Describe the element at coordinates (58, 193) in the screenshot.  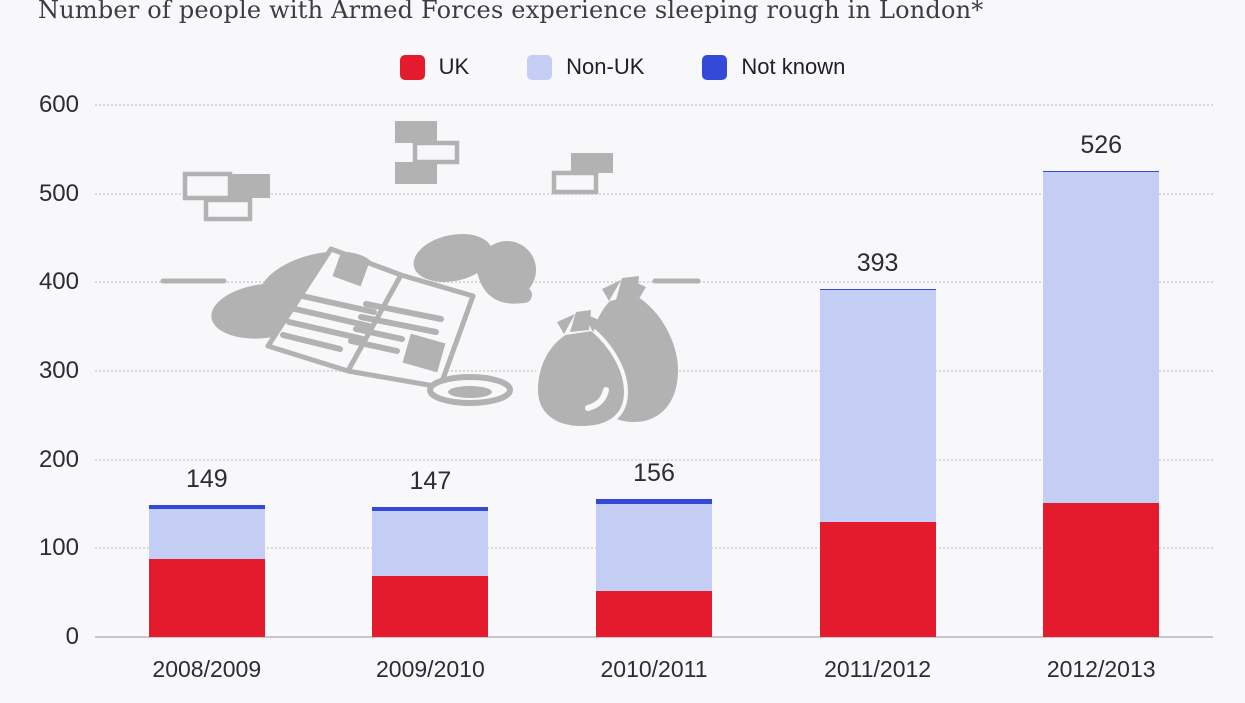
I see `y-tick-label: 500` at that location.